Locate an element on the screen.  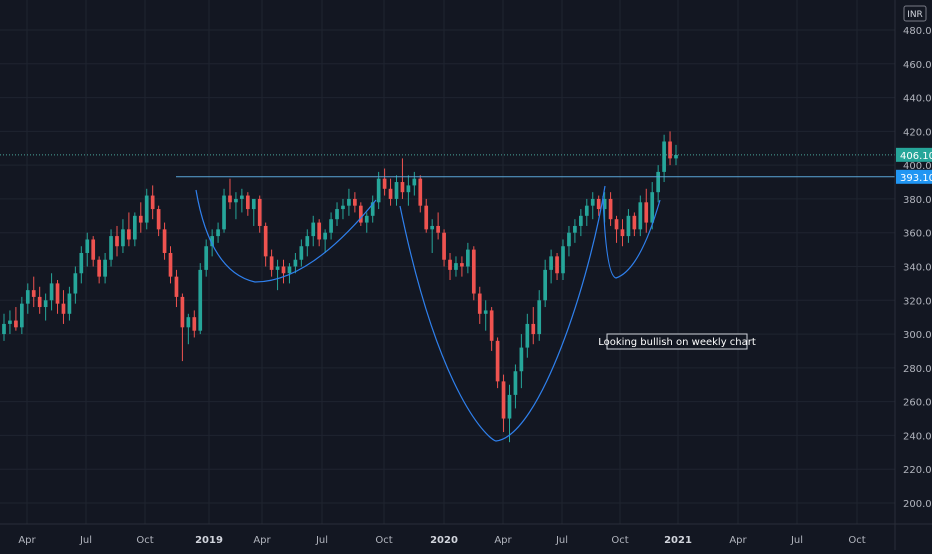
price-level-label: 393.10 is located at coordinates (916, 178).